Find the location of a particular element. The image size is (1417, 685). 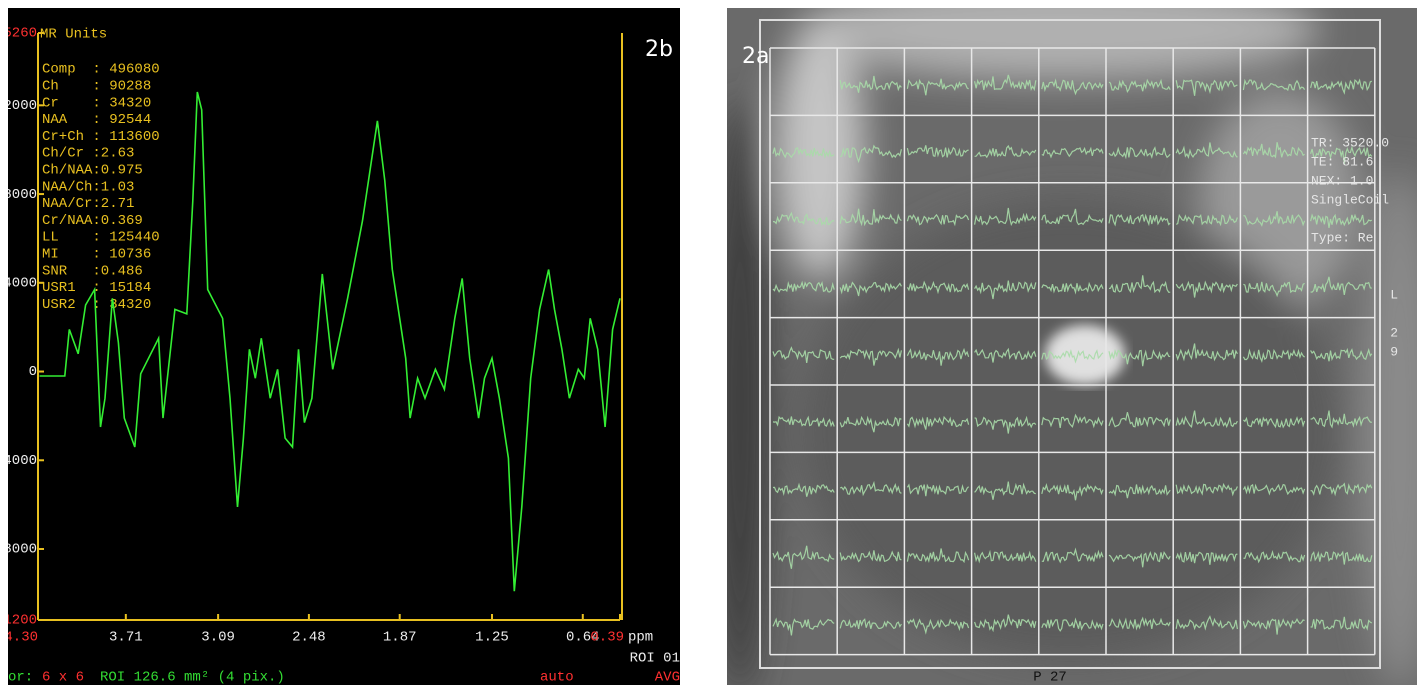

scan-param: SingleCoil is located at coordinates (1350, 199).